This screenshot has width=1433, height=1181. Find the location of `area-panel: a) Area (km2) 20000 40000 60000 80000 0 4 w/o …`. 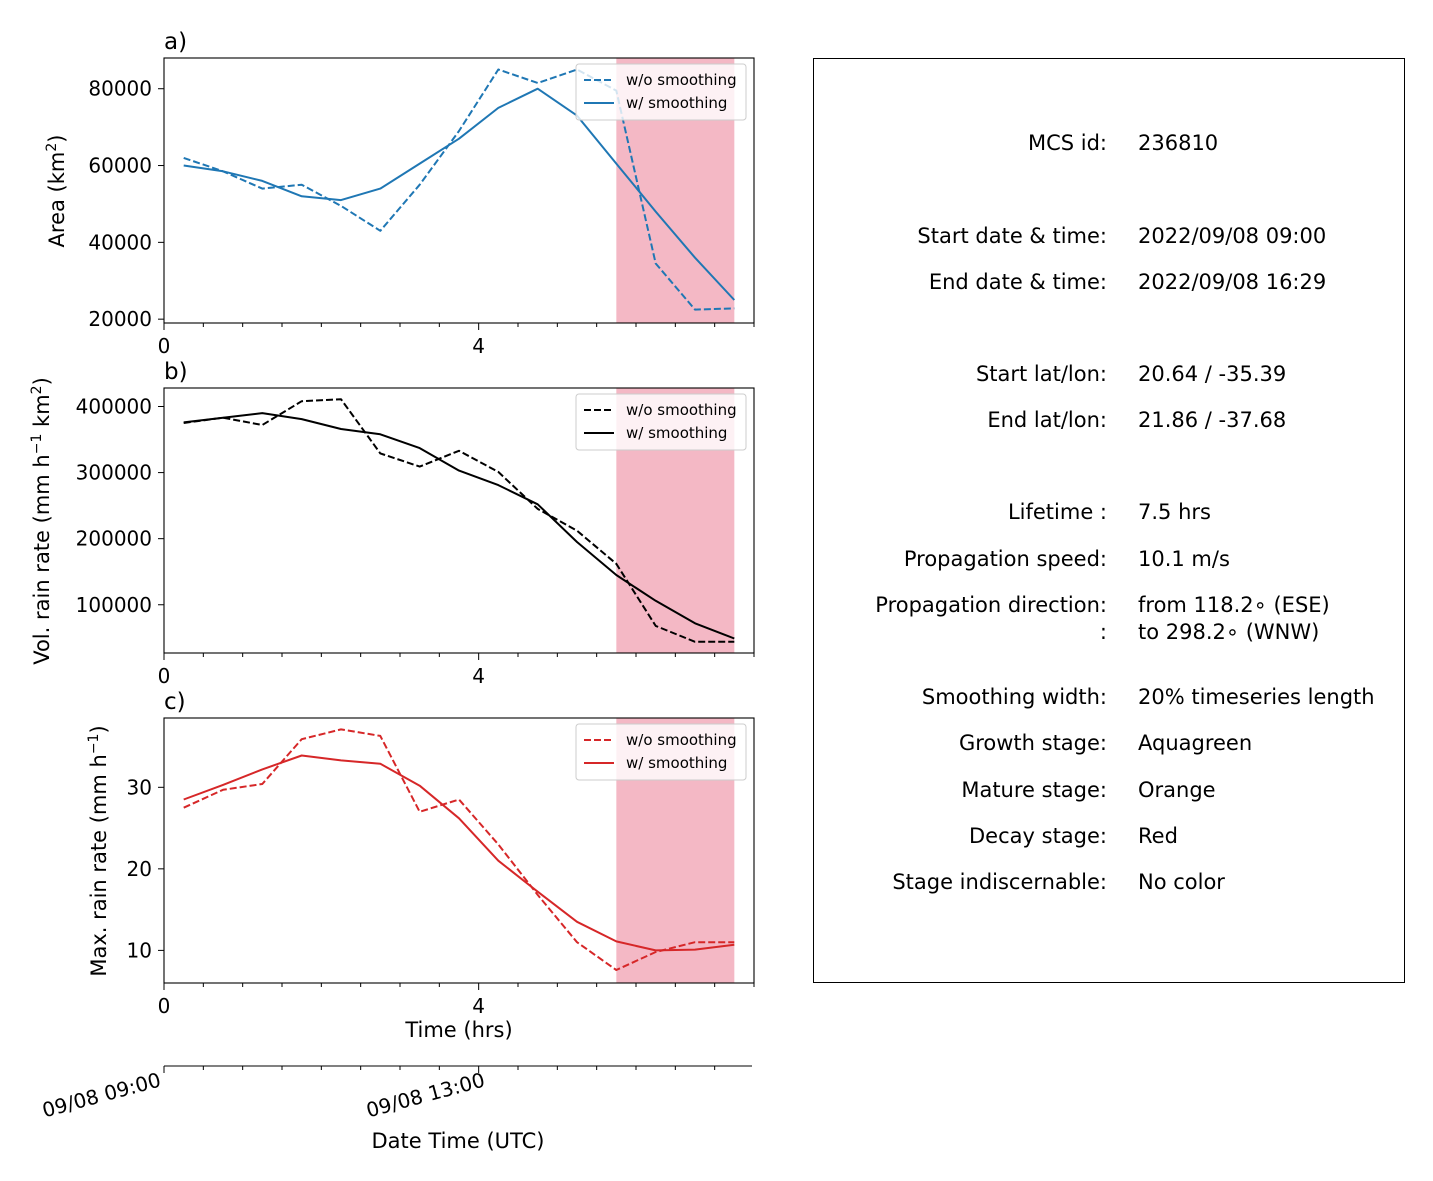

area-panel: a) Area (km2) 20000 40000 60000 80000 0 4 w/o … is located at coordinates (399, 193).